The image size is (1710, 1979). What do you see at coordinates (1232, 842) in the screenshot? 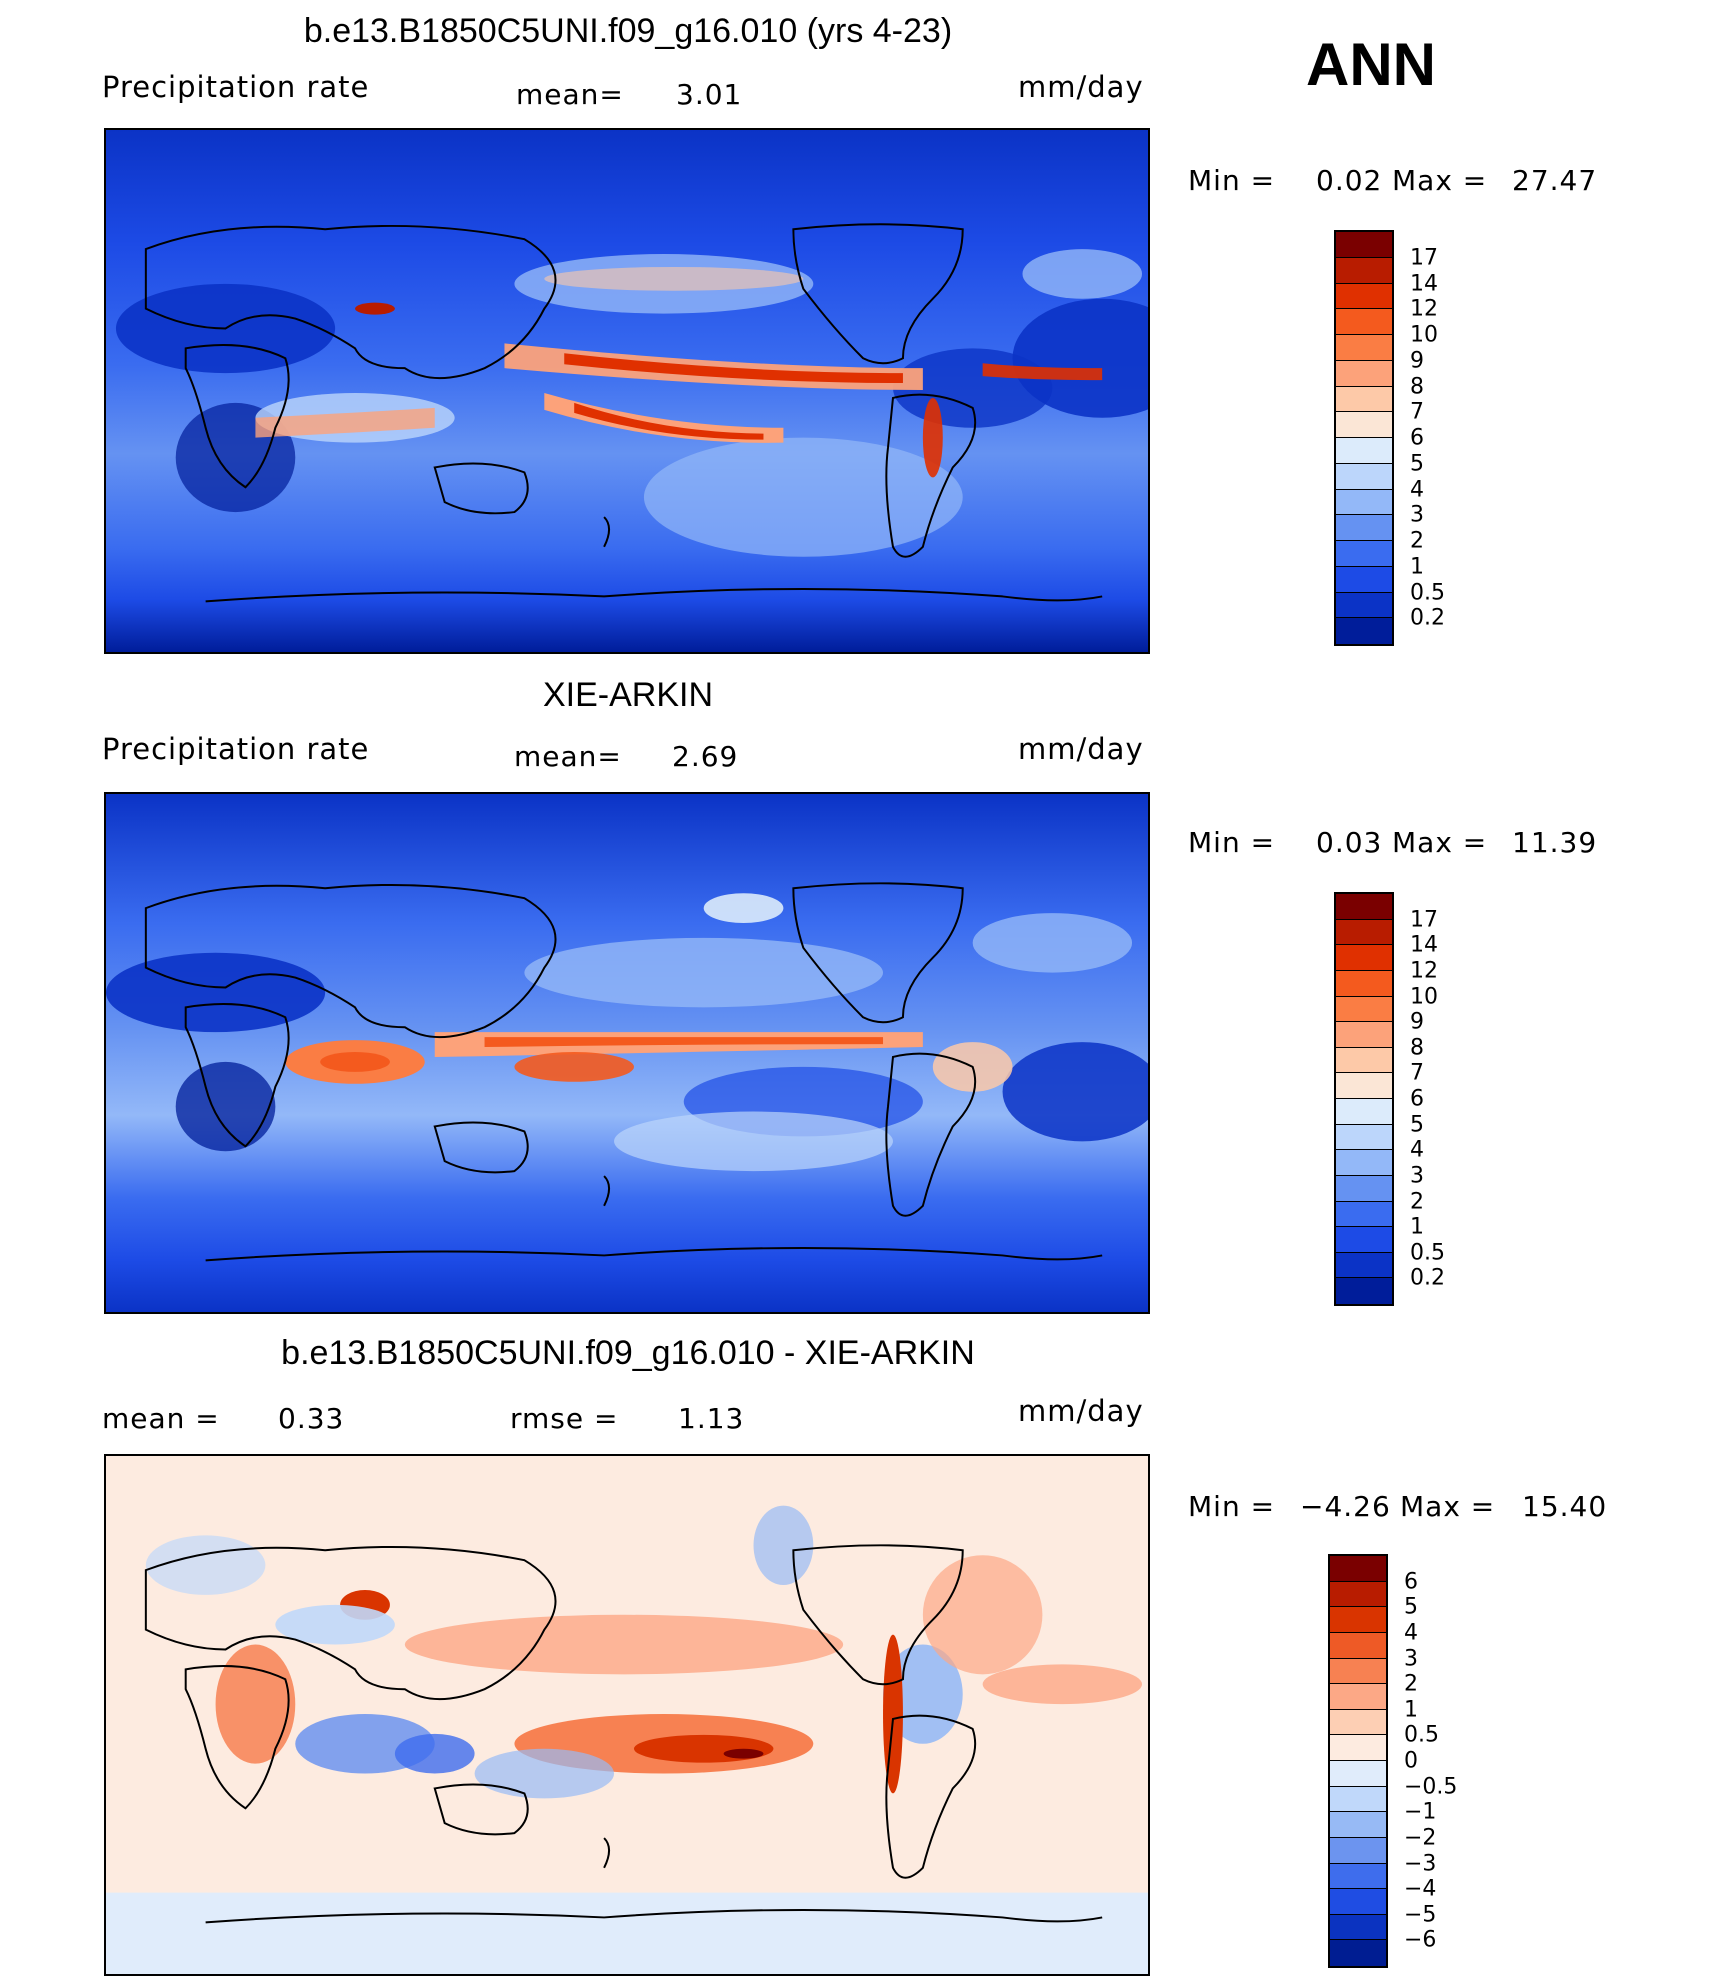
I see `panel2-min-label: Min =` at bounding box center [1232, 842].